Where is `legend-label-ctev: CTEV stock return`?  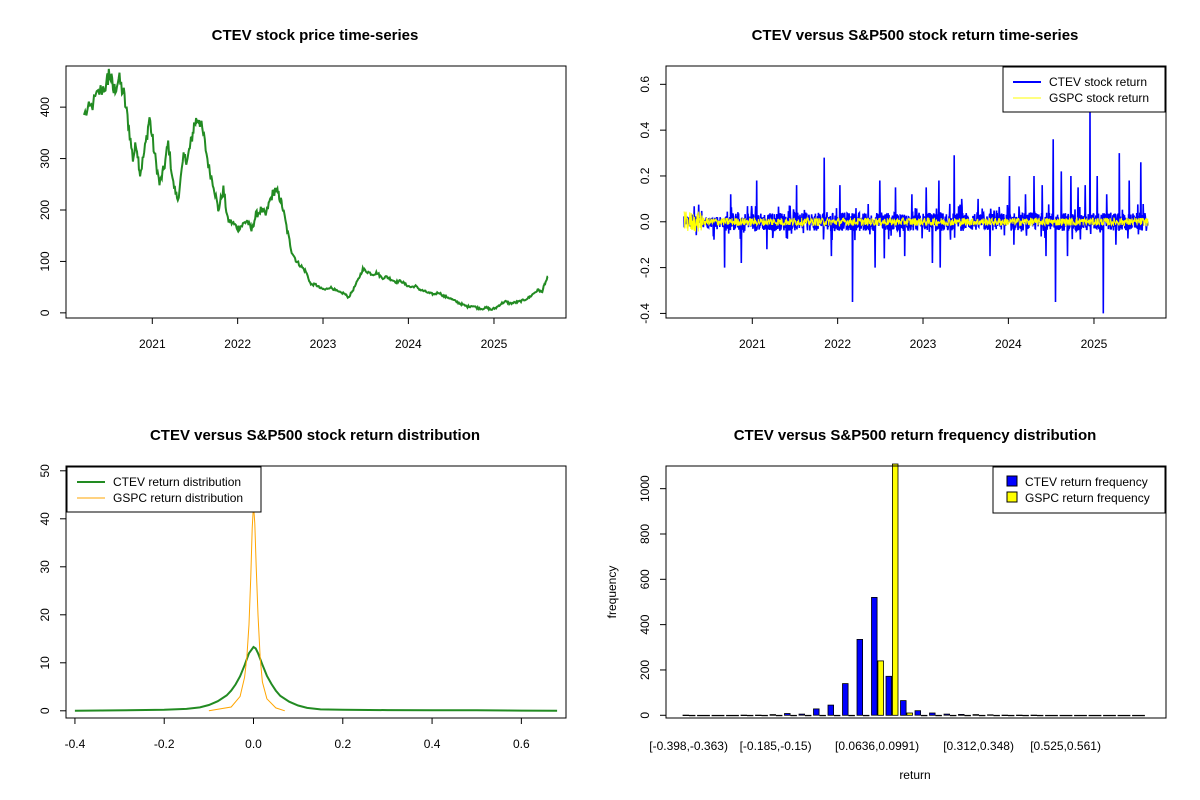 legend-label-ctev: CTEV stock return is located at coordinates (1098, 82).